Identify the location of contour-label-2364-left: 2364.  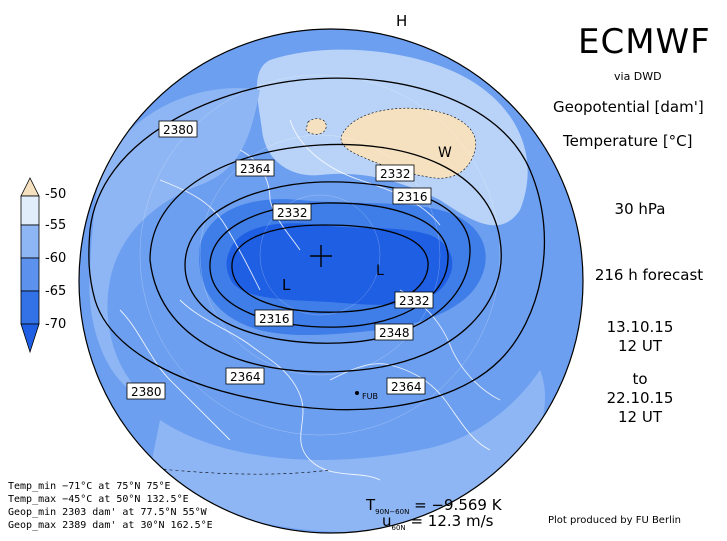
(245, 376).